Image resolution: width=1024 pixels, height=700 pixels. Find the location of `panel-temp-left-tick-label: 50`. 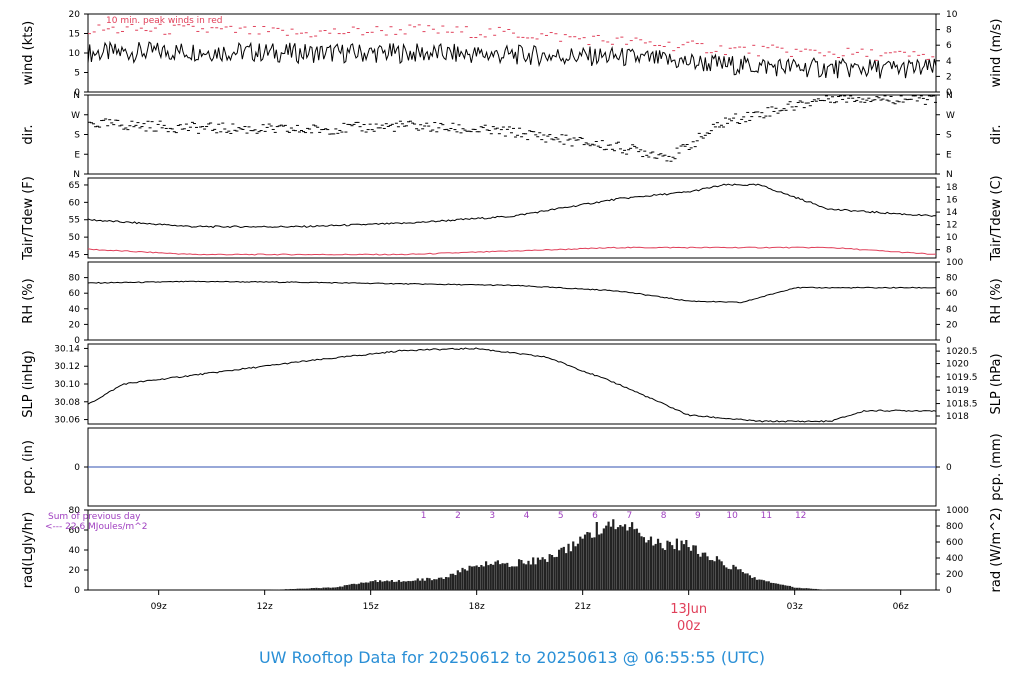

panel-temp-left-tick-label: 50 is located at coordinates (75, 238).